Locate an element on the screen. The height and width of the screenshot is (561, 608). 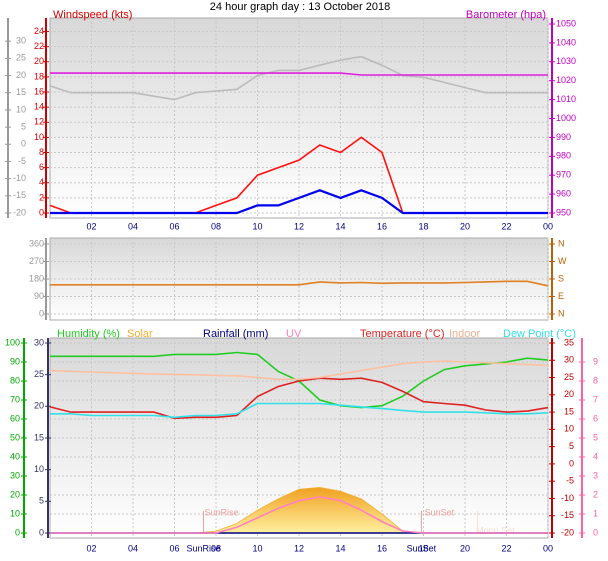
y4-tick-label: 4 is located at coordinates (595, 456).